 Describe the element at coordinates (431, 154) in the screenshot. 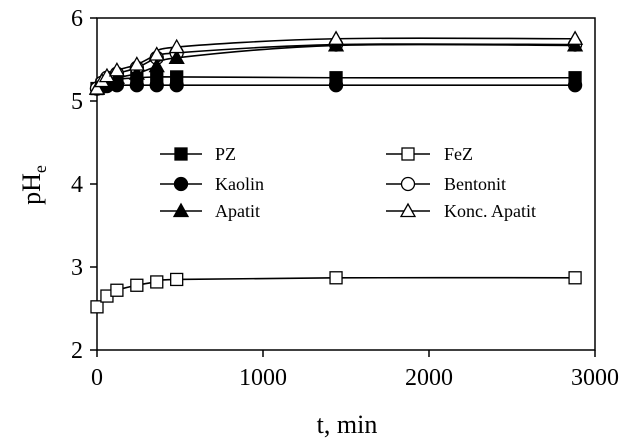

I see `legend-item-fez: FeZ` at that location.